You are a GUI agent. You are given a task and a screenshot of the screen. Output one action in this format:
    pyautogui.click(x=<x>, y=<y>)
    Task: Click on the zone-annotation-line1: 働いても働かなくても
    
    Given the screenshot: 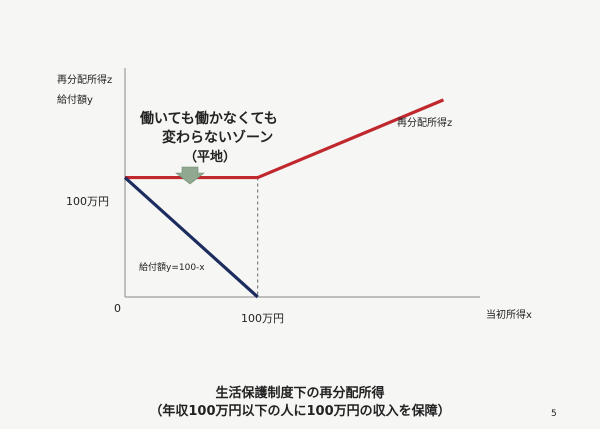 What is the action you would take?
    pyautogui.click(x=209, y=119)
    